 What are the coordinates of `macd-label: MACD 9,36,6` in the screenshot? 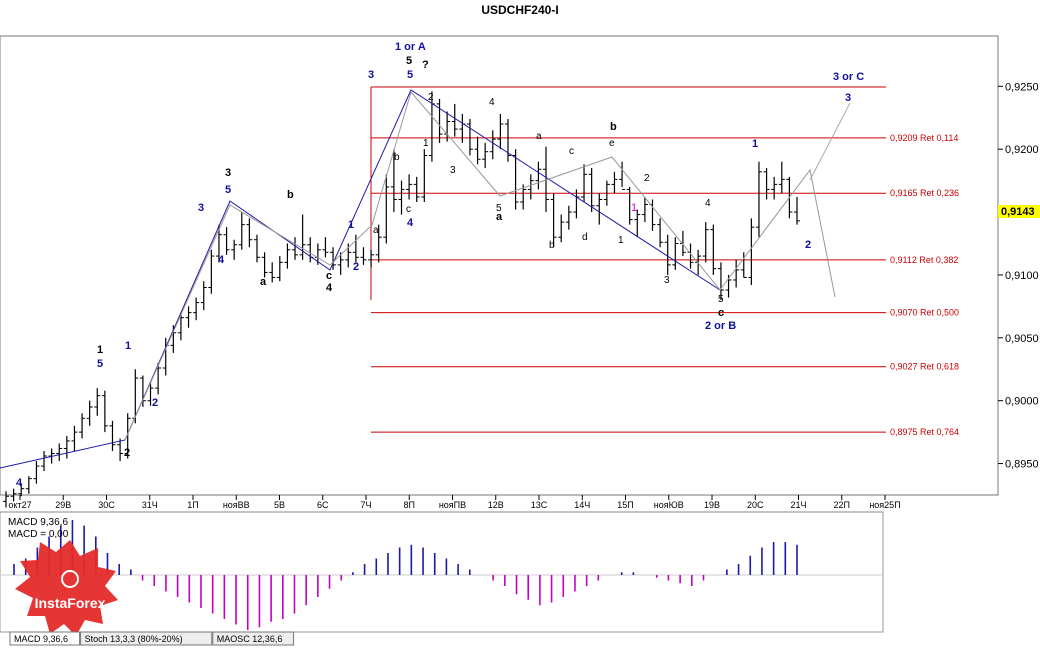 It's located at (38, 522).